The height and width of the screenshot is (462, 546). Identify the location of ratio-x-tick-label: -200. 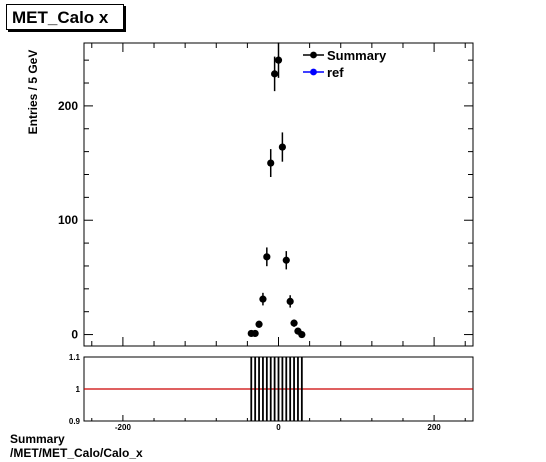
(123, 427).